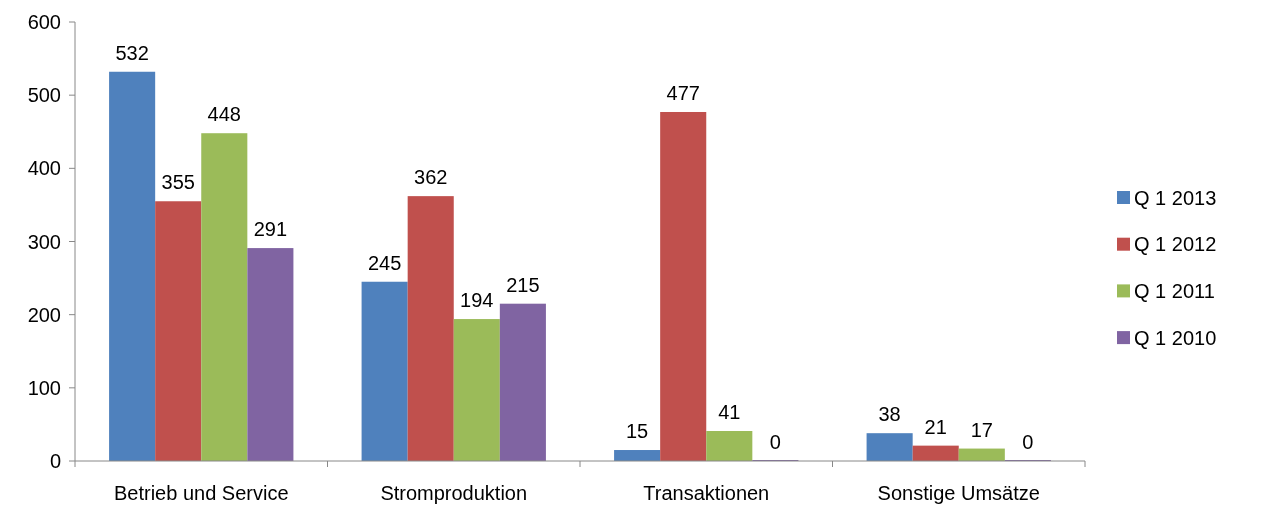  I want to click on data-label: 532, so click(132, 52).